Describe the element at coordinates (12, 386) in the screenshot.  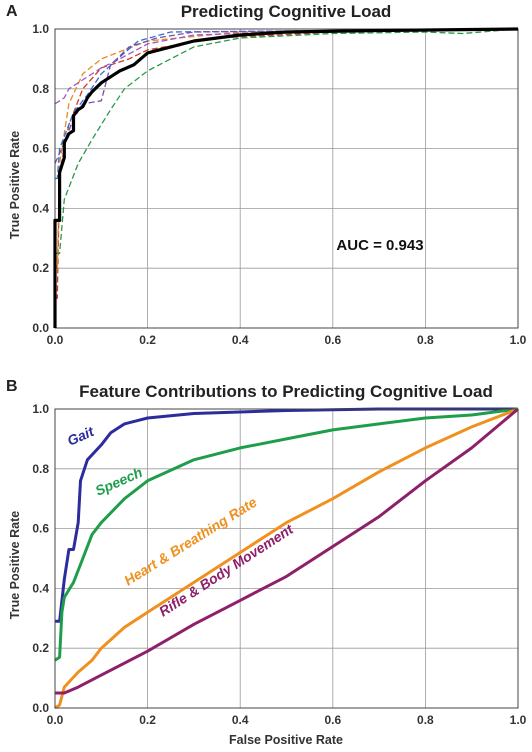
I see `panel-b-letter: B` at that location.